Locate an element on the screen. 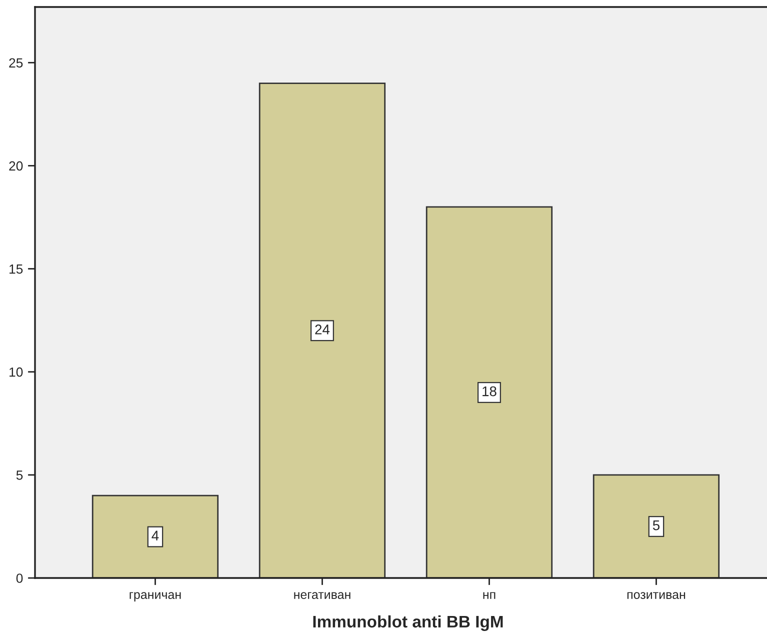  data-label: 18 is located at coordinates (489, 391).